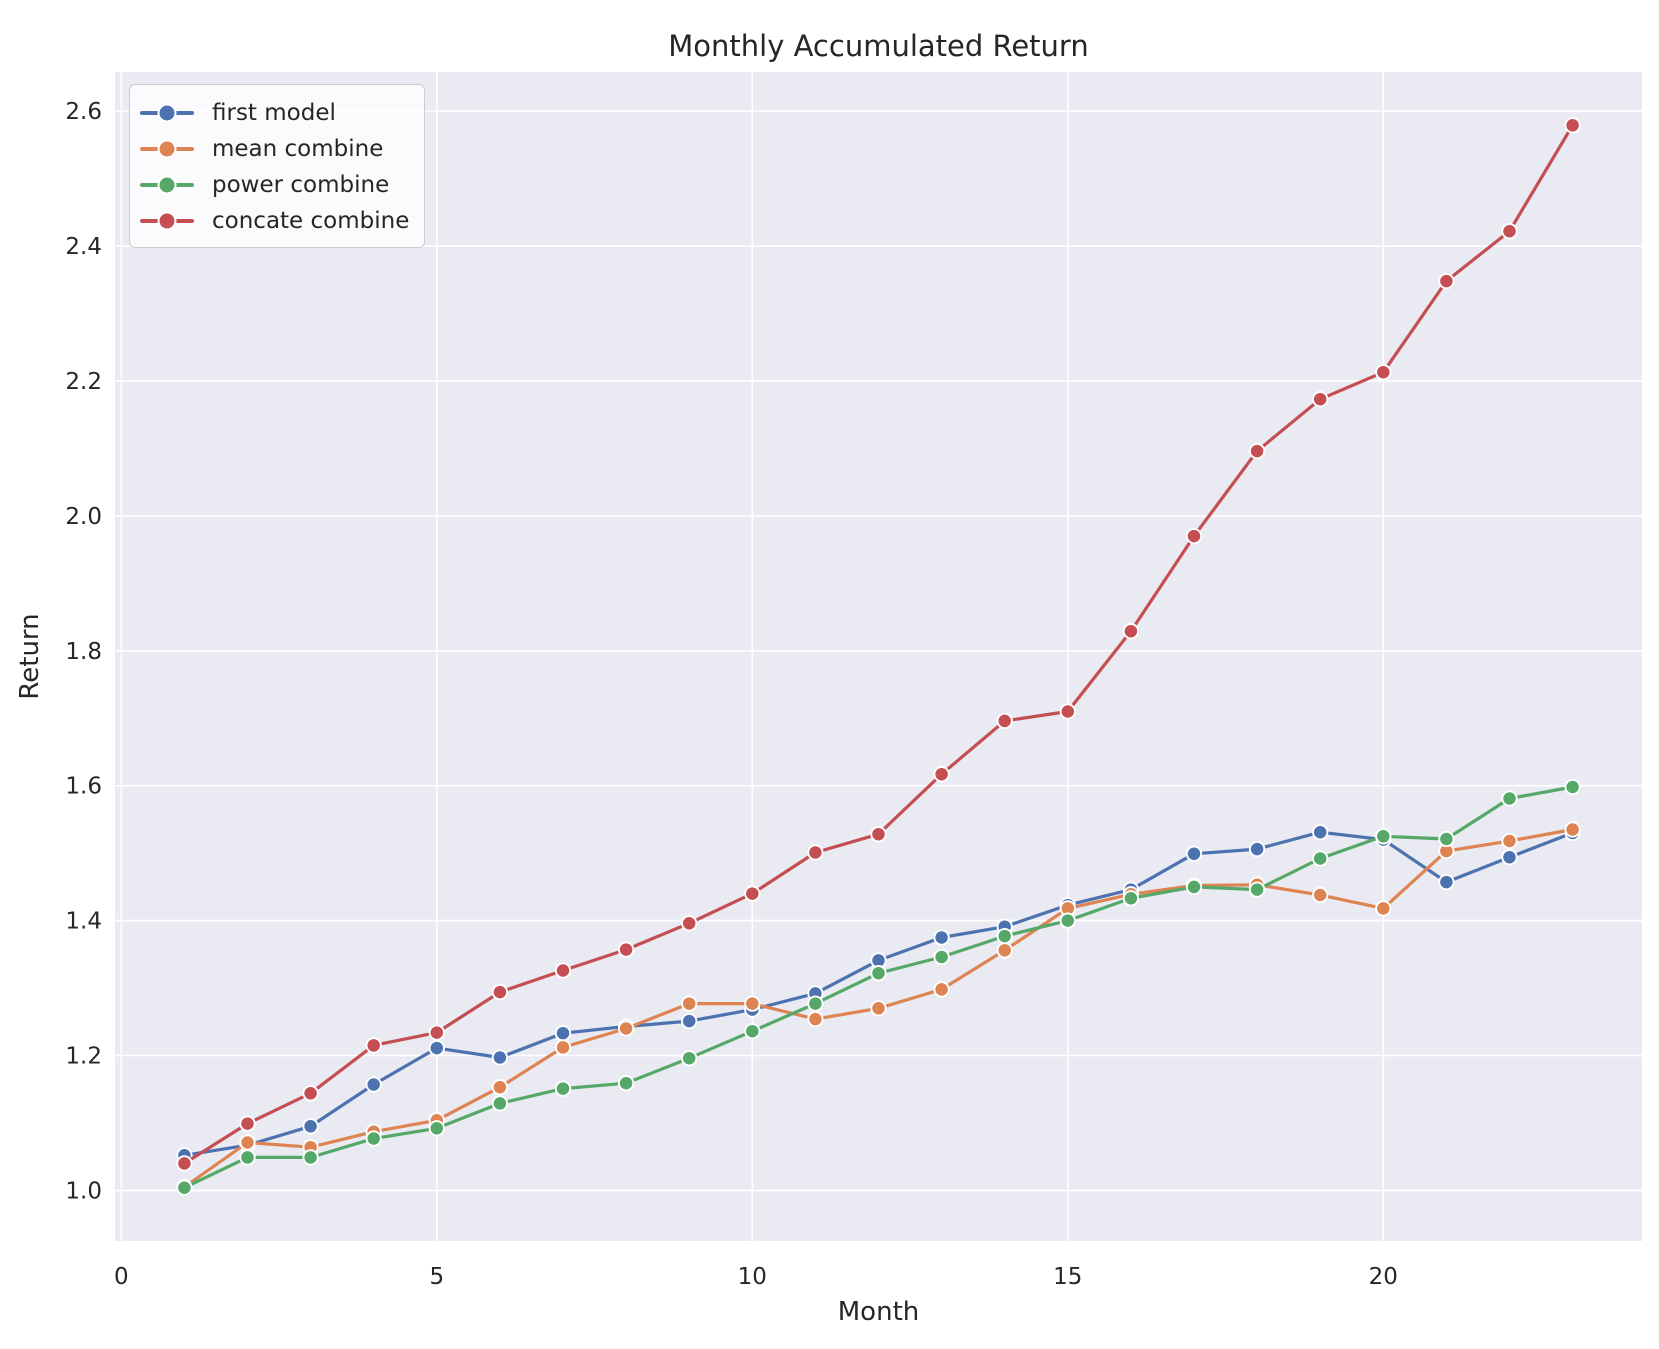 This screenshot has width=1659, height=1349. Describe the element at coordinates (83, 112) in the screenshot. I see `y-tick-label: 2.6` at that location.